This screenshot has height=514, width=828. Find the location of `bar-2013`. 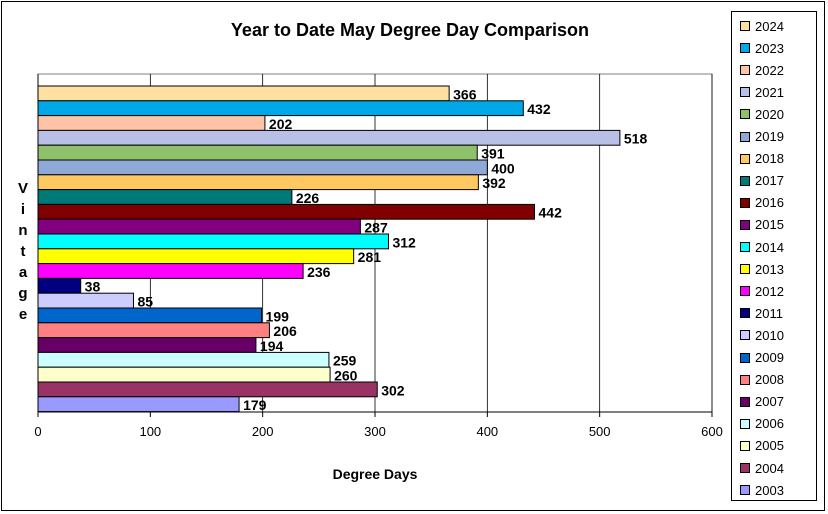

bar-2013 is located at coordinates (196, 256).